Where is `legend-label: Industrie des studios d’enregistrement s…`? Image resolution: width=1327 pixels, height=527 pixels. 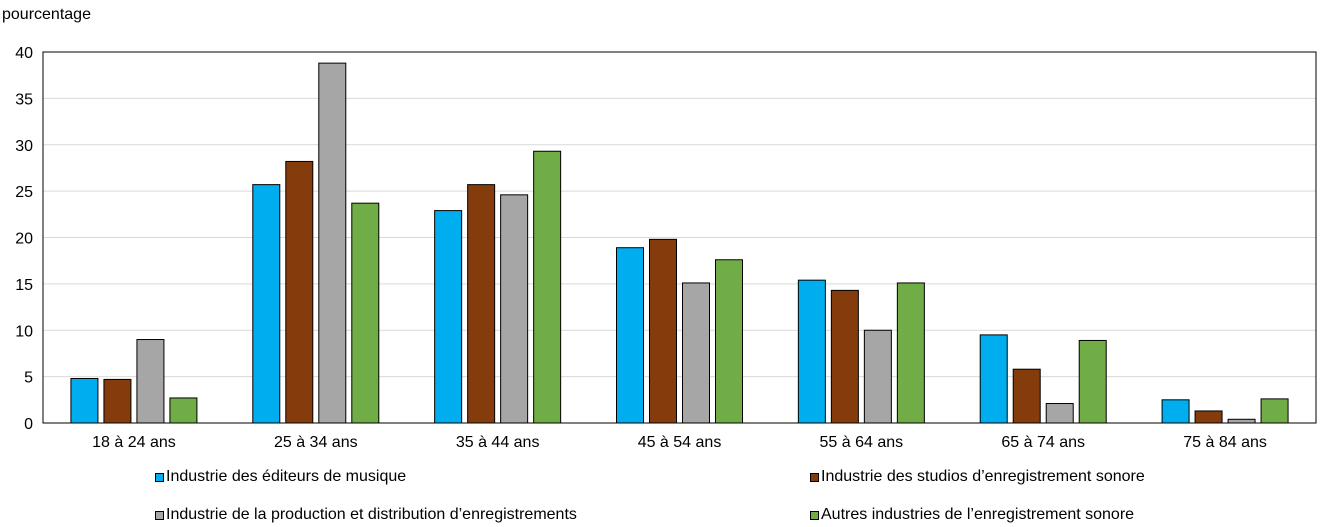
legend-label: Industrie des studios d’enregistrement s… is located at coordinates (983, 476).